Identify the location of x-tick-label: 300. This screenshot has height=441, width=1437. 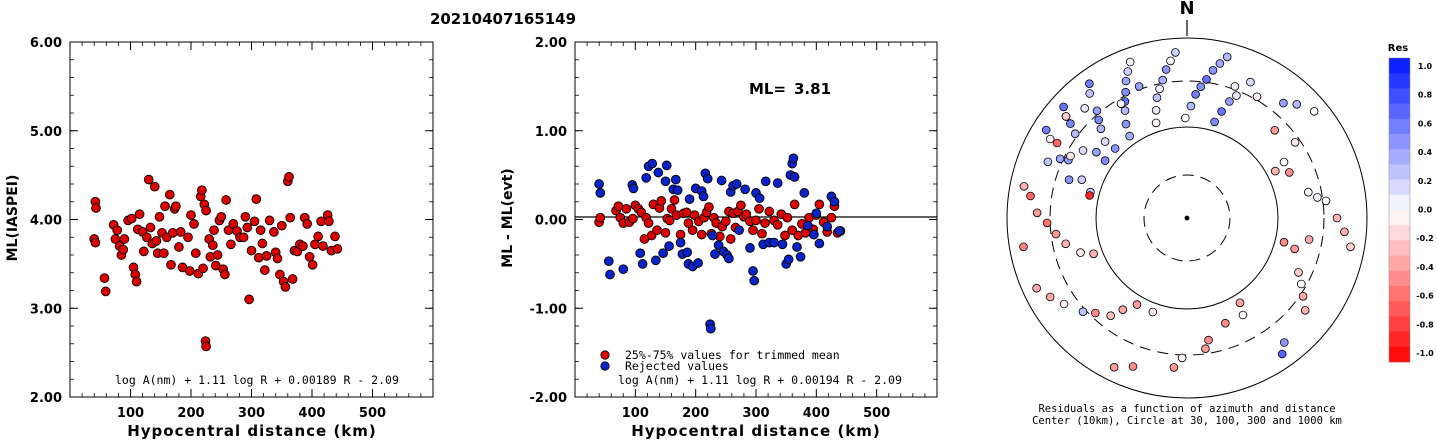
(251, 413).